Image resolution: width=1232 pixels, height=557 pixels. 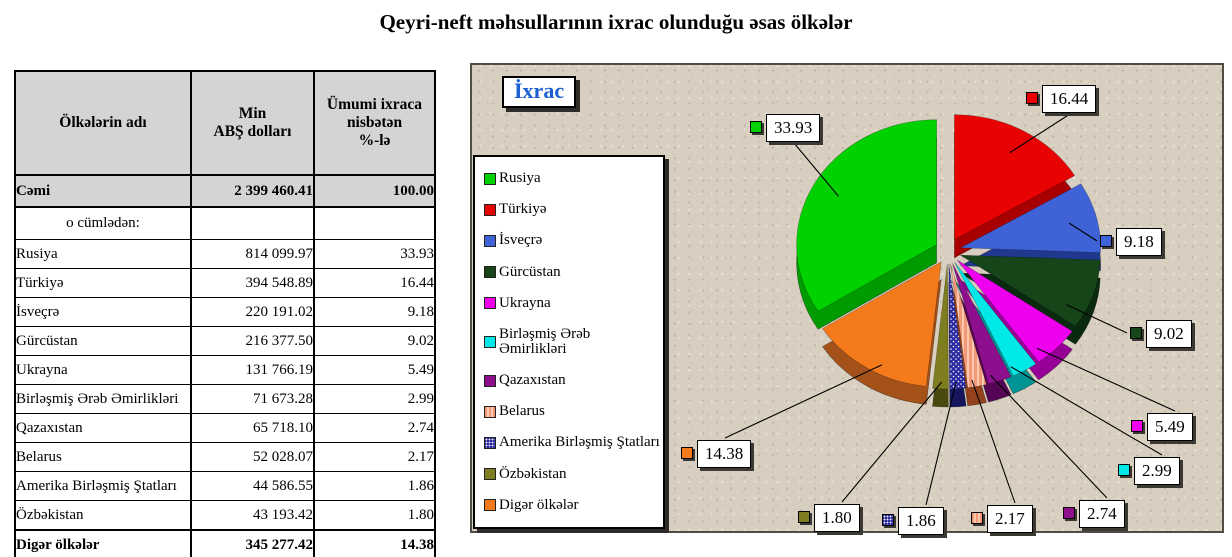 What do you see at coordinates (225, 370) in the screenshot?
I see `table-row-4: Ukrayna 131 766.19 5.49` at bounding box center [225, 370].